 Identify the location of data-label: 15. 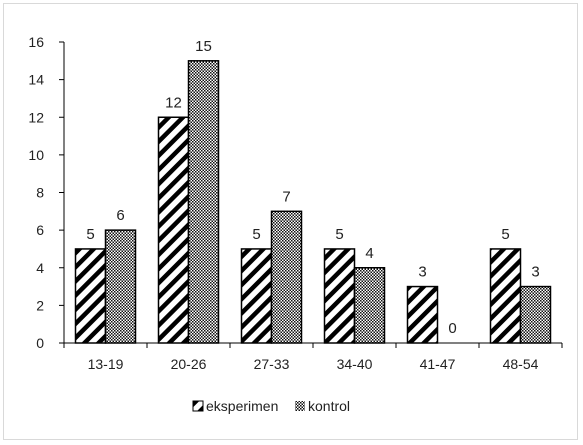
(203, 46).